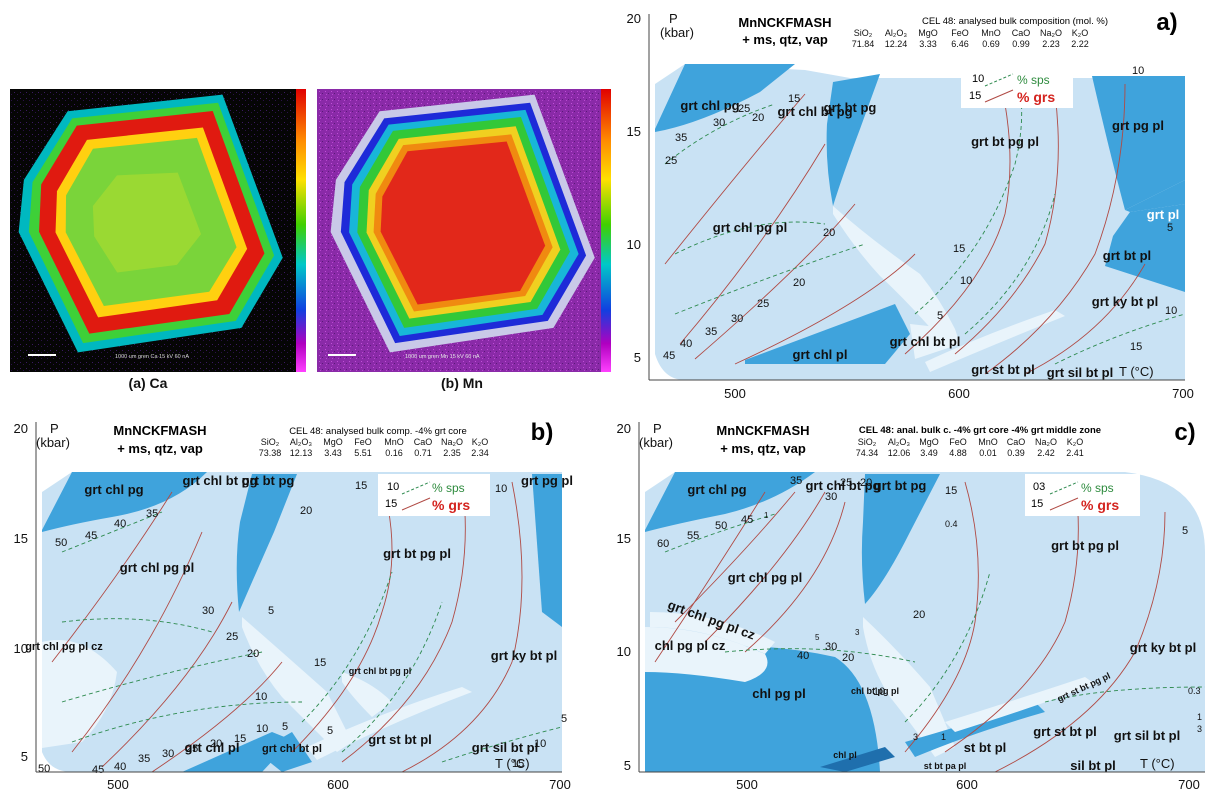  What do you see at coordinates (1138, 143) in the screenshot?
I see `field-a-grt-pg-pl` at bounding box center [1138, 143].